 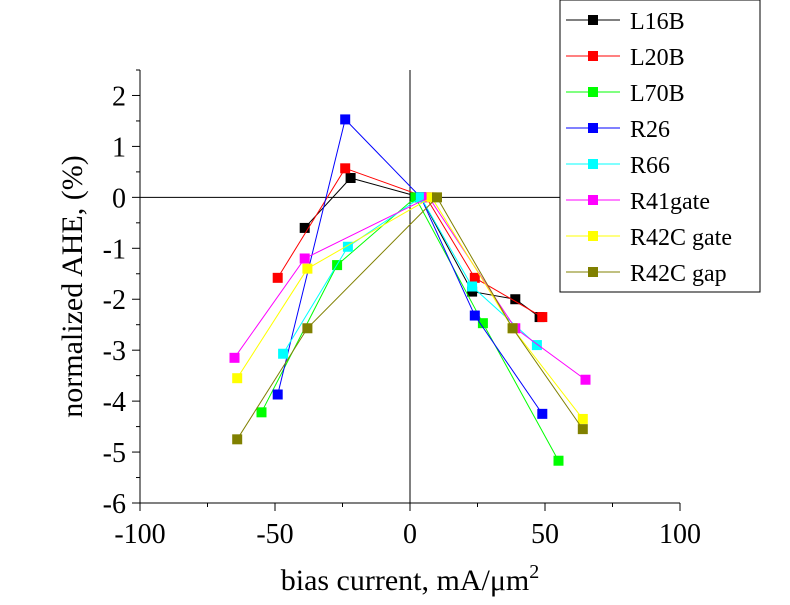 What do you see at coordinates (410, 275) in the screenshot?
I see `series-r66` at bounding box center [410, 275].